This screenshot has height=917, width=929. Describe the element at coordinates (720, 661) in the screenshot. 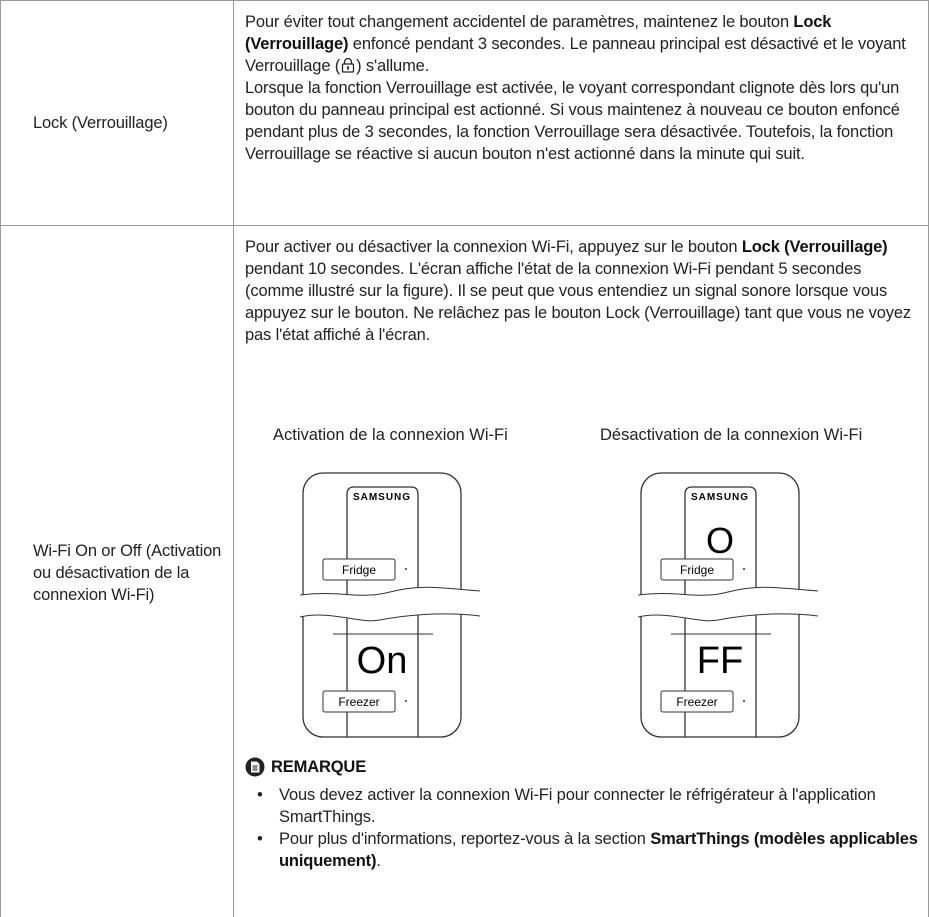

I see `display: FF` at that location.